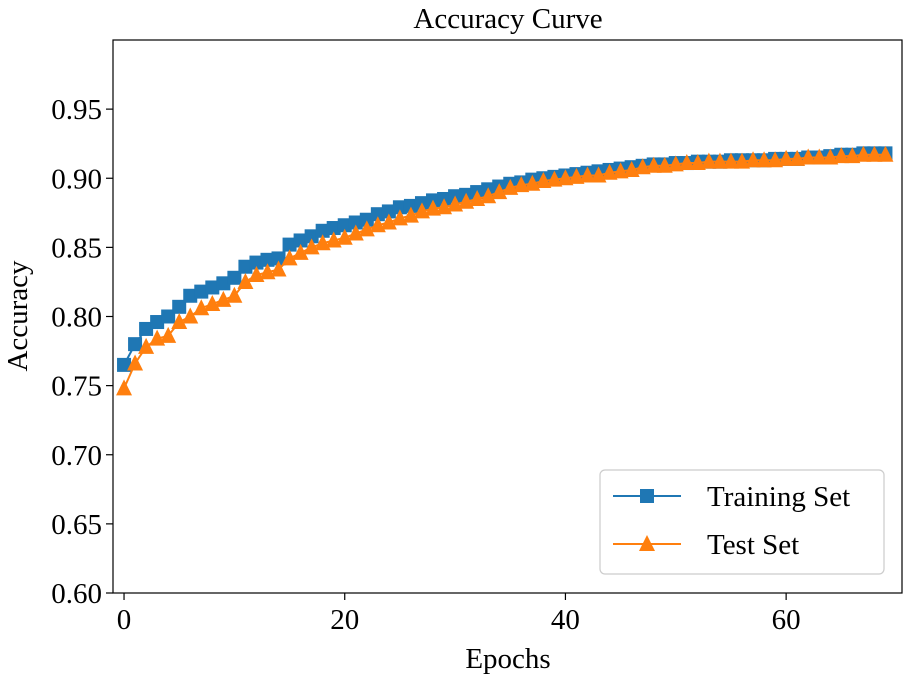 This screenshot has height=678, width=905. I want to click on legend: Training Set Test Set, so click(742, 522).